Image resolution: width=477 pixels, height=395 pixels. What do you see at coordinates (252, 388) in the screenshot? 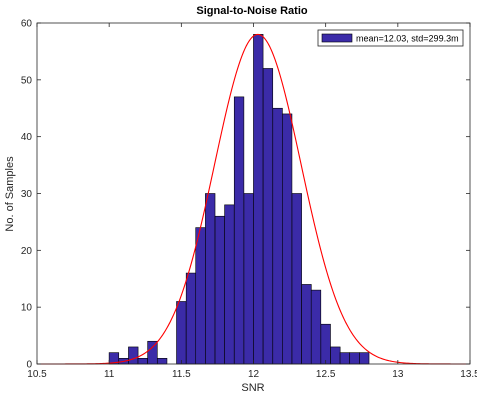
I see `x-axis-label: SNR` at bounding box center [252, 388].